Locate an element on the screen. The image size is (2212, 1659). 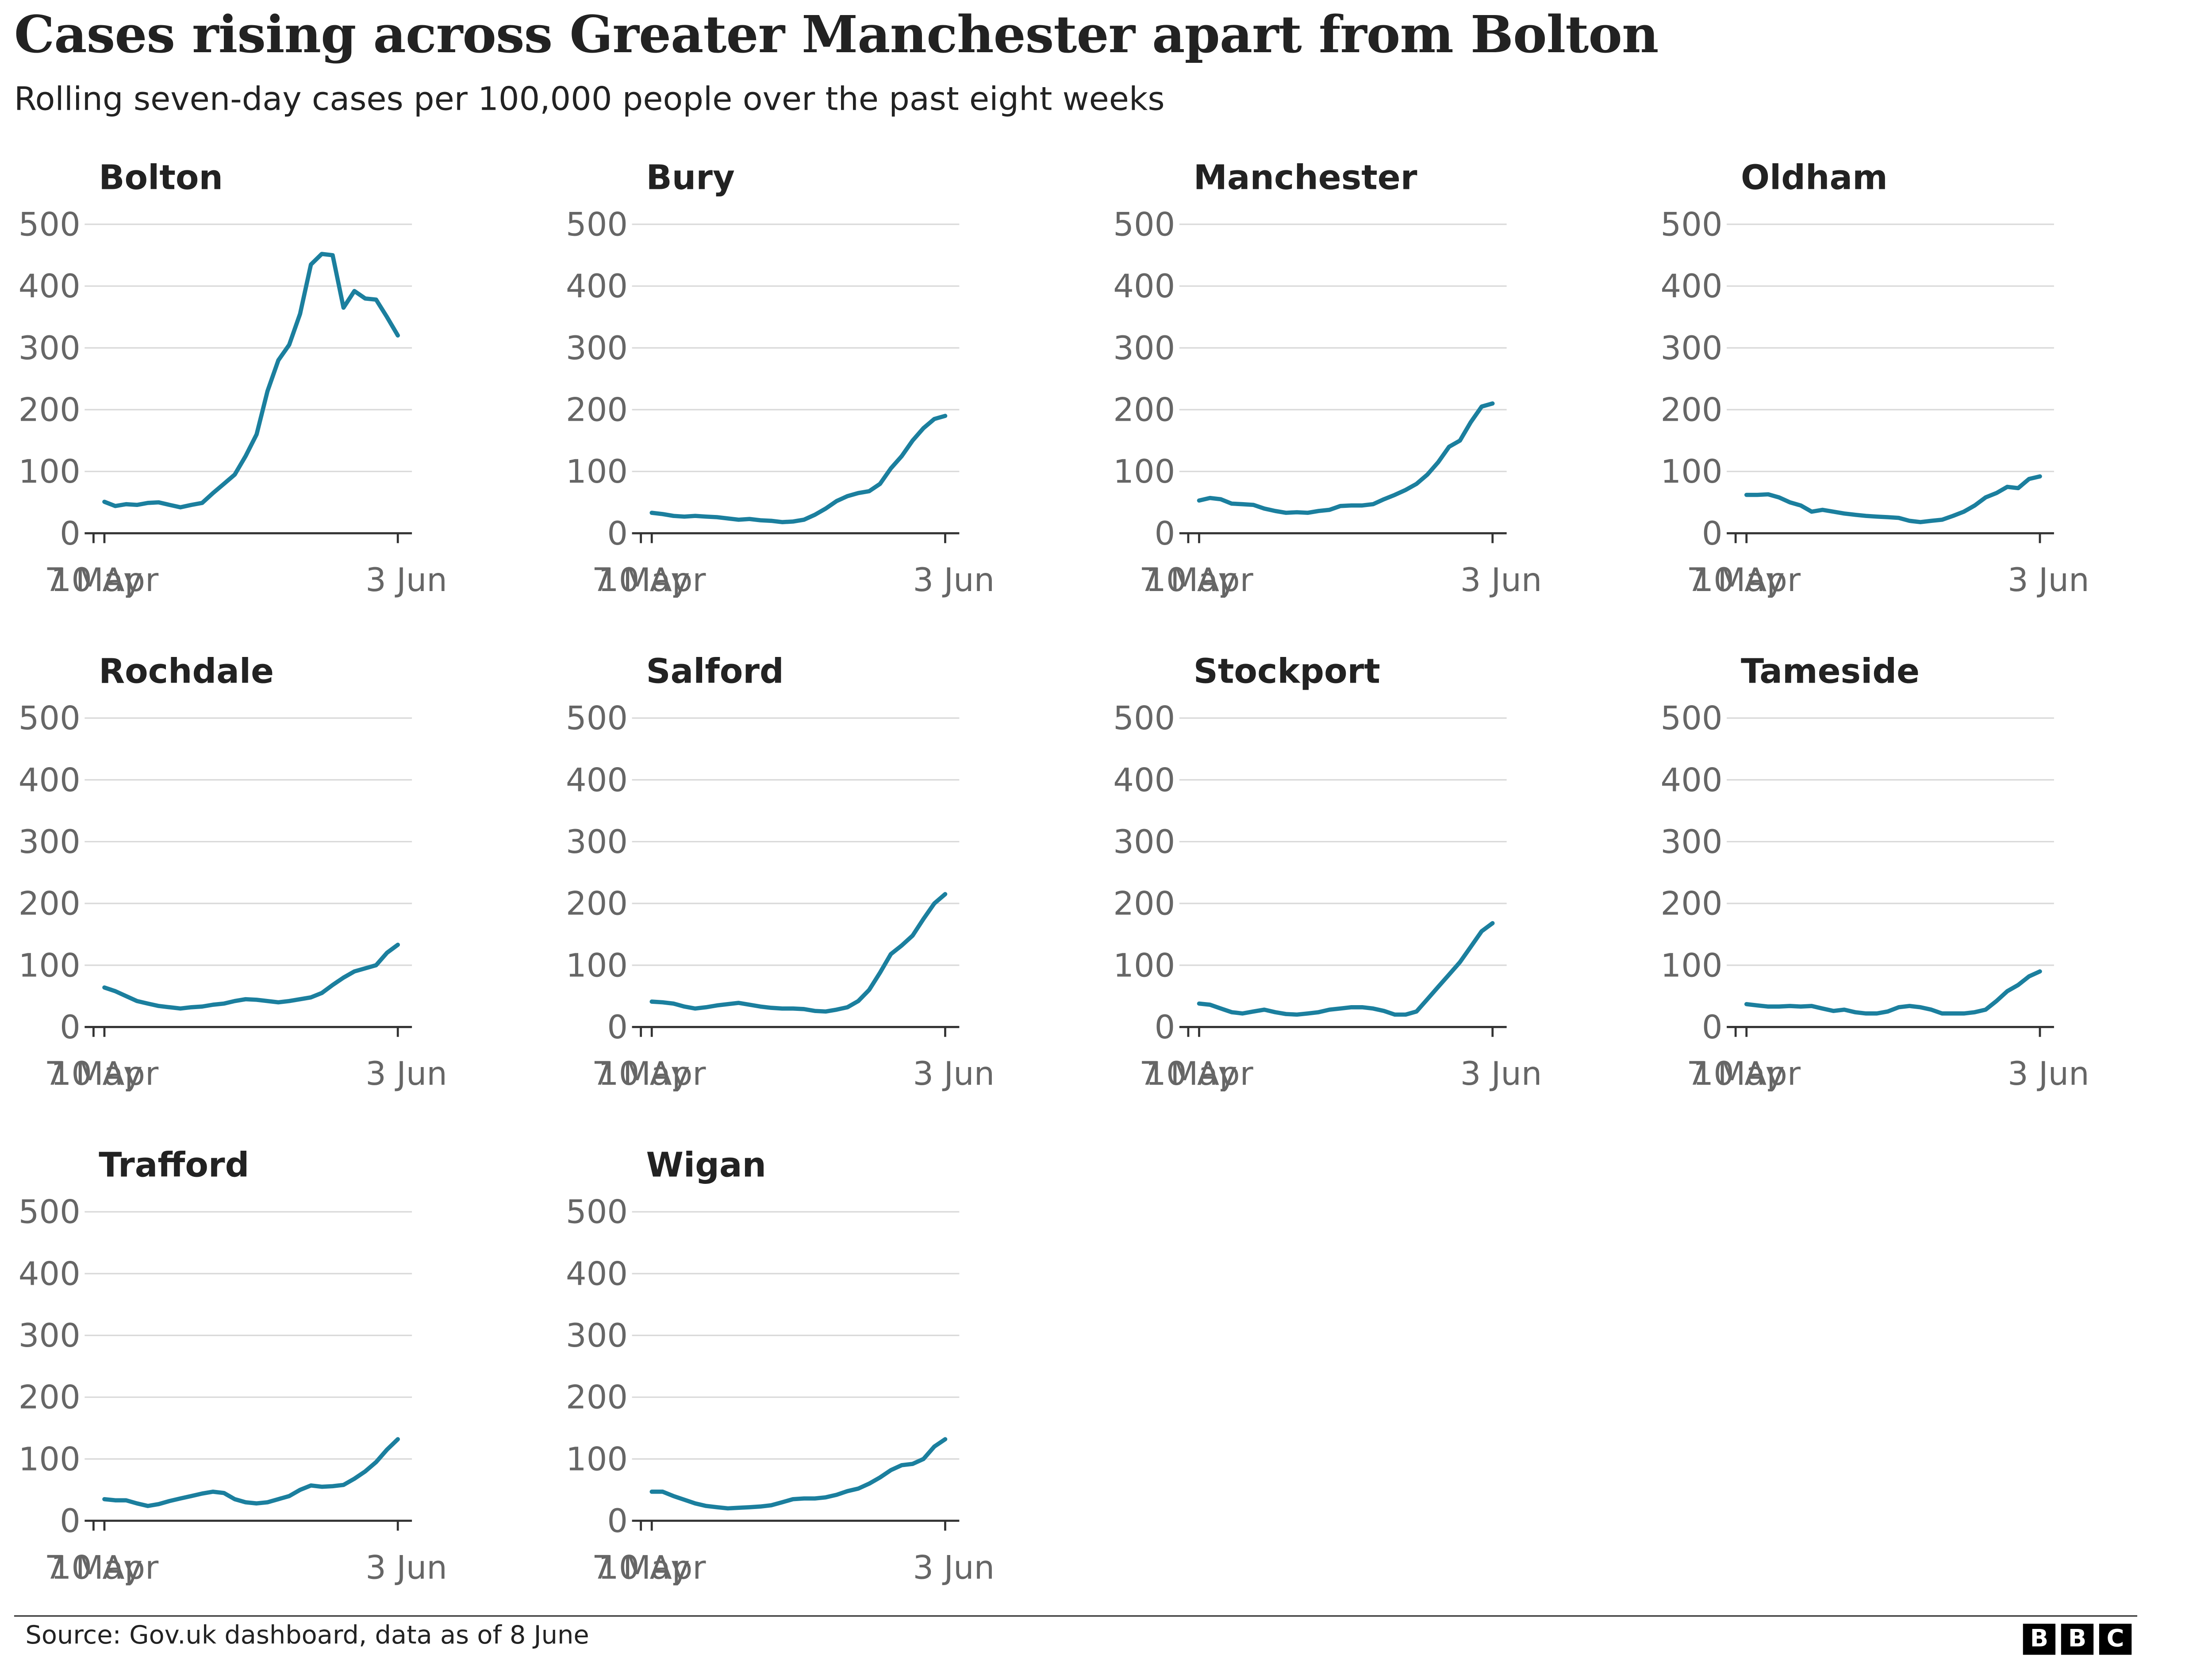
panel-title: Bolton is located at coordinates (161, 178).